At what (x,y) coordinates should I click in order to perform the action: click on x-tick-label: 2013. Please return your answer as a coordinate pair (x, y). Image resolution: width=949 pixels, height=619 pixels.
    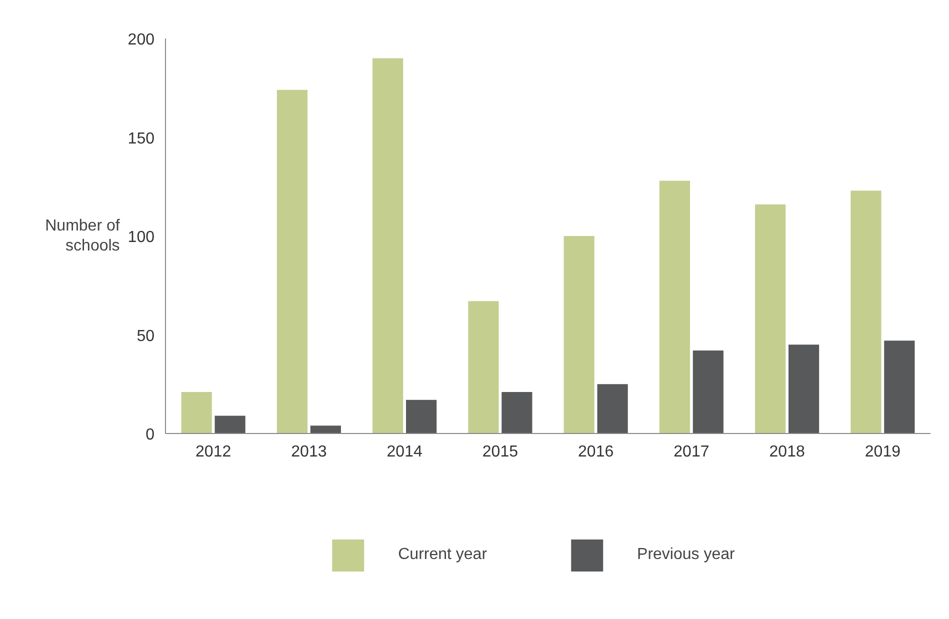
    Looking at the image, I should click on (309, 452).